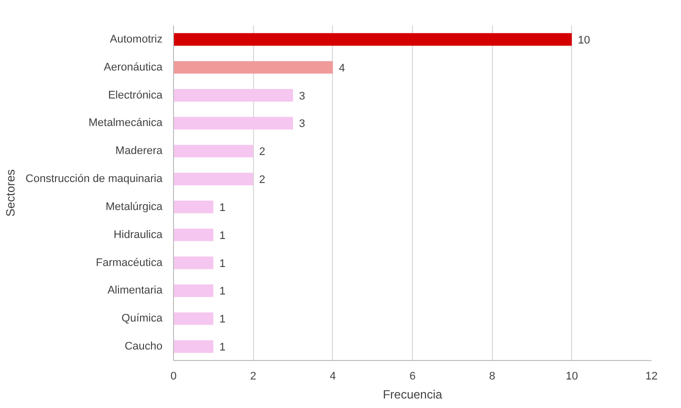  What do you see at coordinates (136, 39) in the screenshot?
I see `y-tick-label: Automotriz` at bounding box center [136, 39].